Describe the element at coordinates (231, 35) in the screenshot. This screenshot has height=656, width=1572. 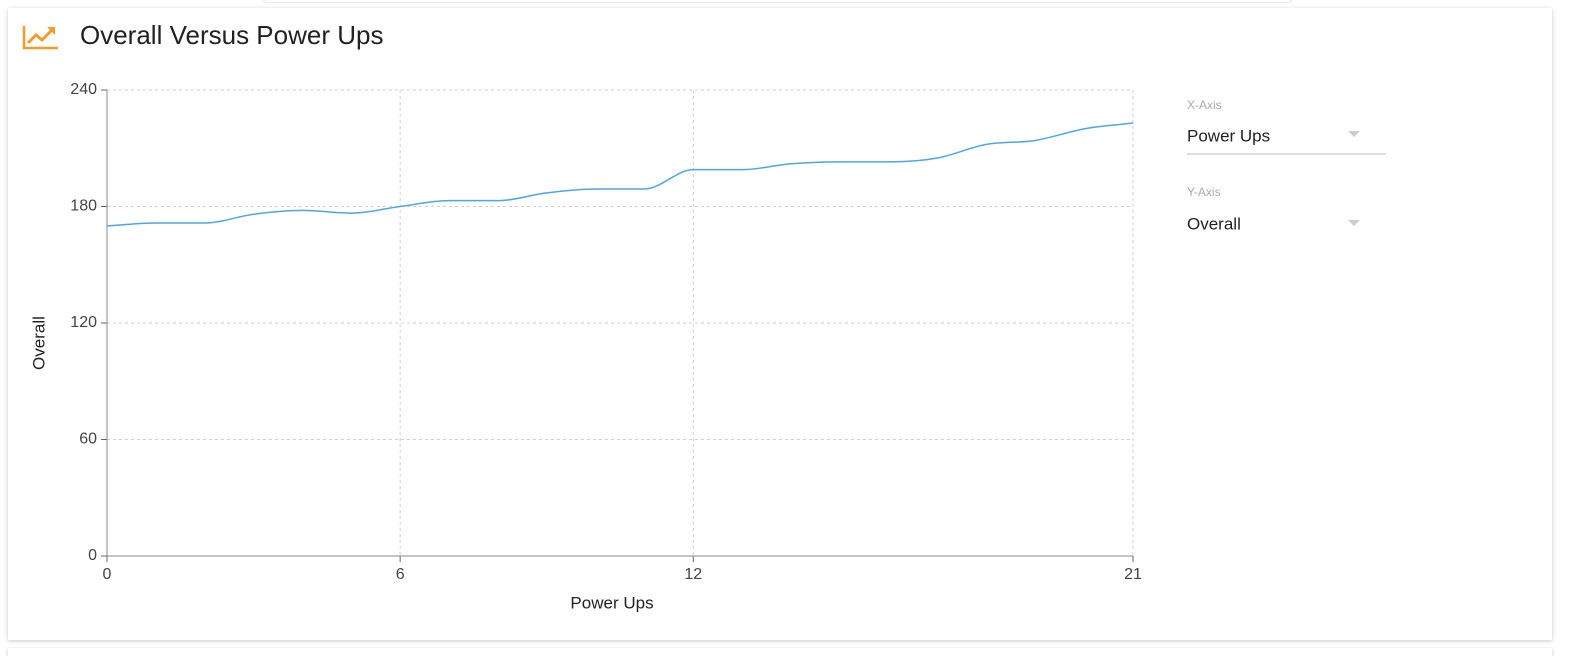
I see `chart-title: Overall Versus Power Ups` at that location.